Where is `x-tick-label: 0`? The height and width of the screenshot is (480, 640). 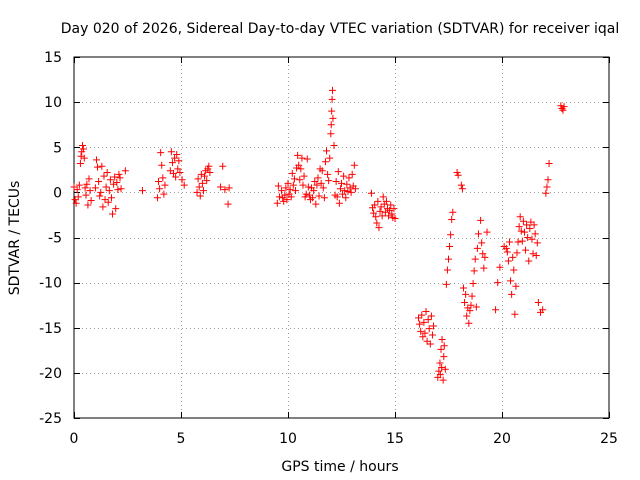
x-tick-label: 0 is located at coordinates (74, 439).